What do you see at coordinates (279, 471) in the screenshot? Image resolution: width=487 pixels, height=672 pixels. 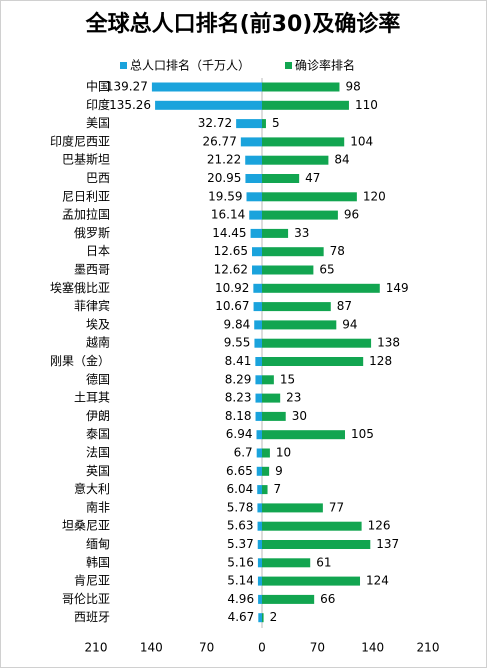 I see `value-label: 9` at bounding box center [279, 471].